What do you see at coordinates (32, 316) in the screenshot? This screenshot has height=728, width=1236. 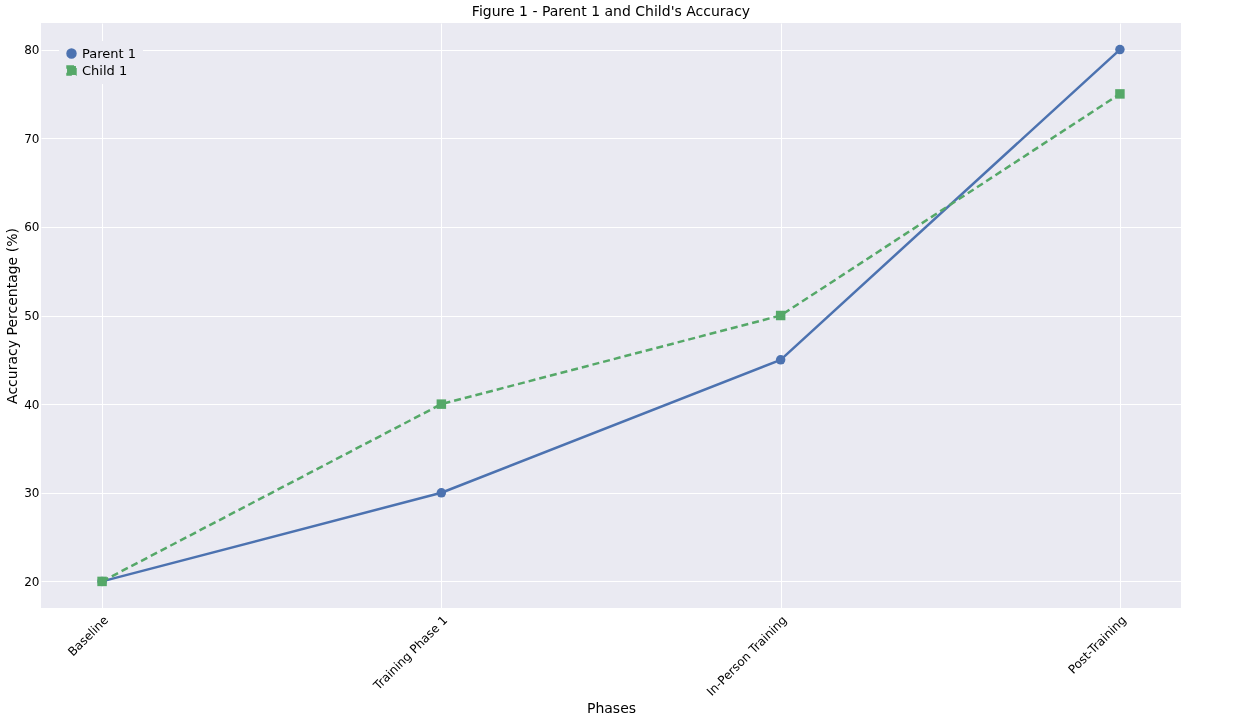 I see `y-tick-label: 50` at bounding box center [32, 316].